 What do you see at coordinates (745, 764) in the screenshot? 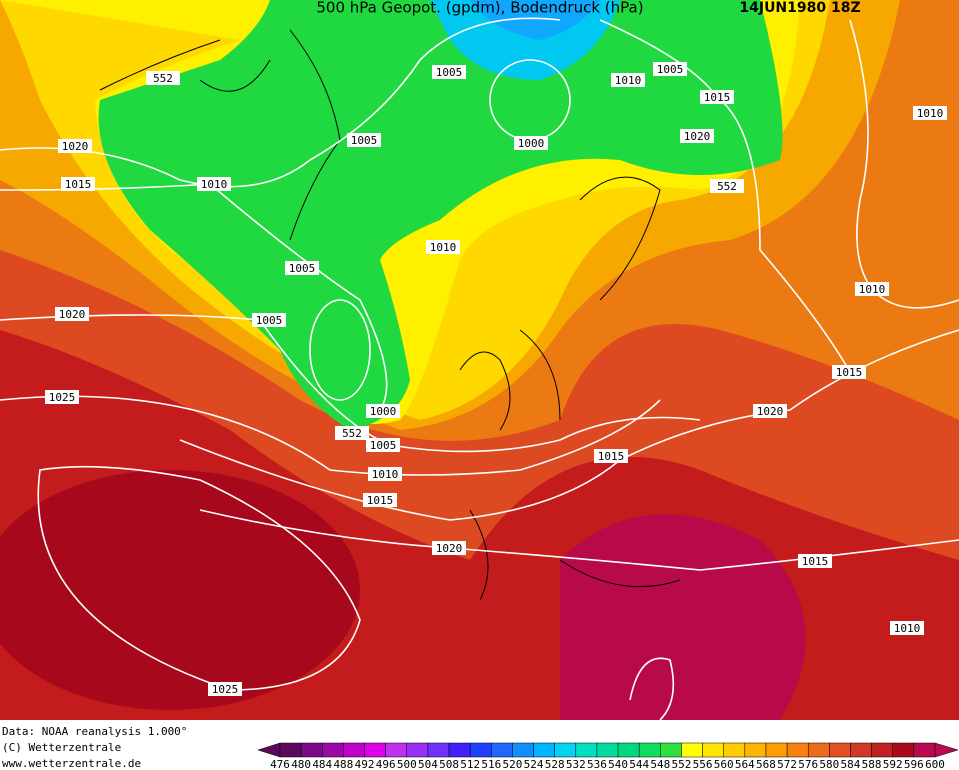
I see `colorbar-tick-label: 564` at bounding box center [745, 764].